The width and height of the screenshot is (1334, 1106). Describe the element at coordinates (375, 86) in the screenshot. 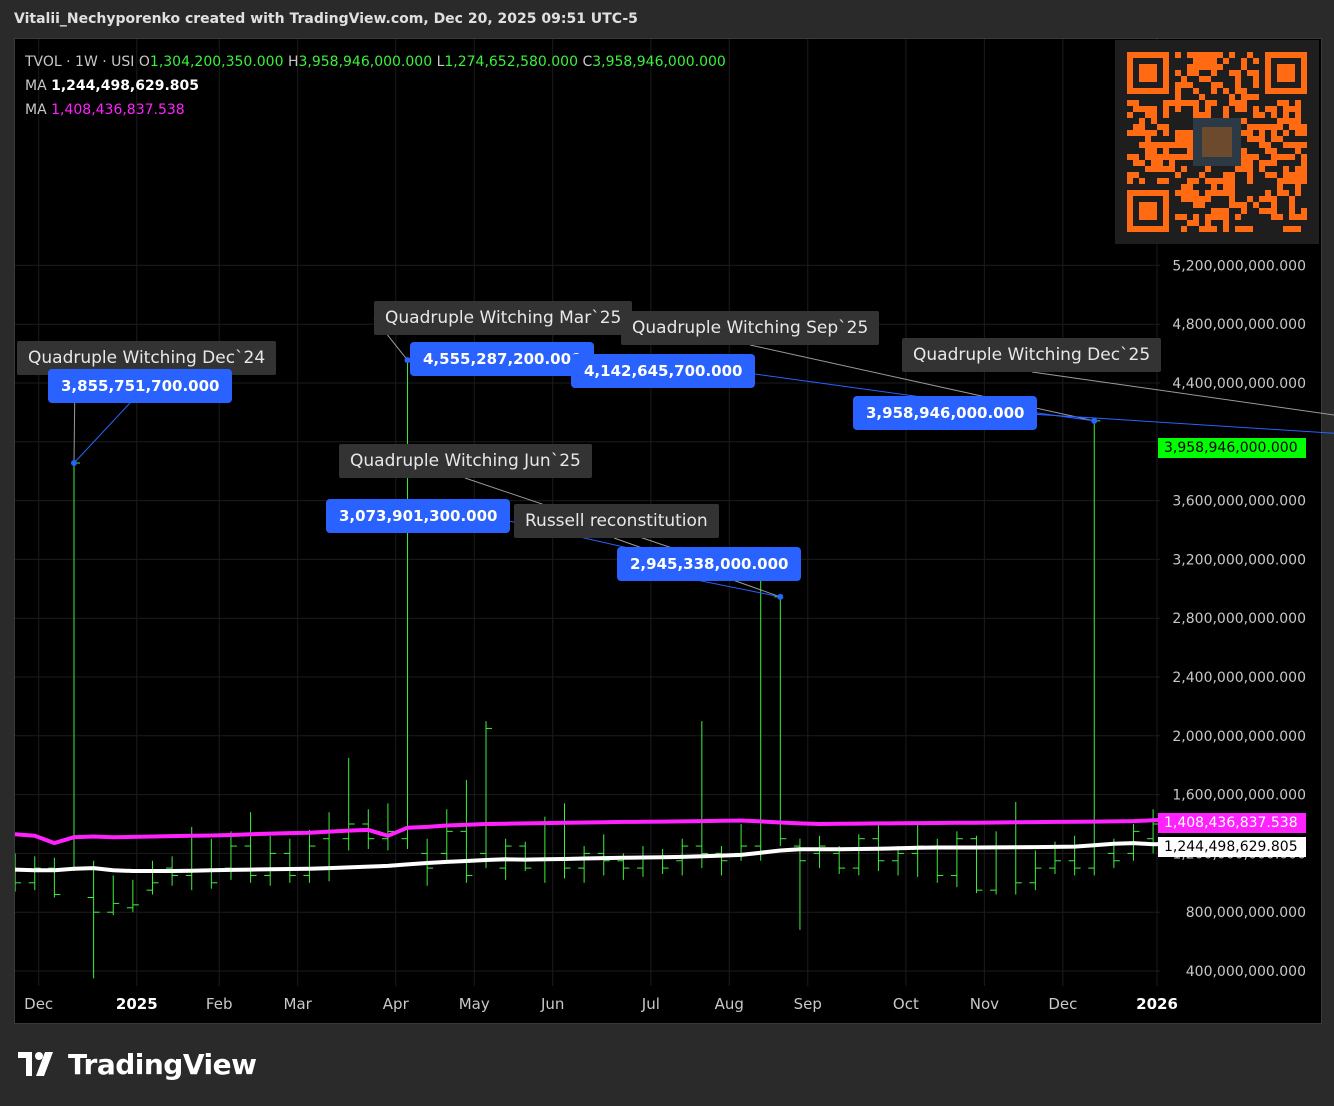

I see `legend-ma-fast-row: MA 1,244,498,629.805` at that location.